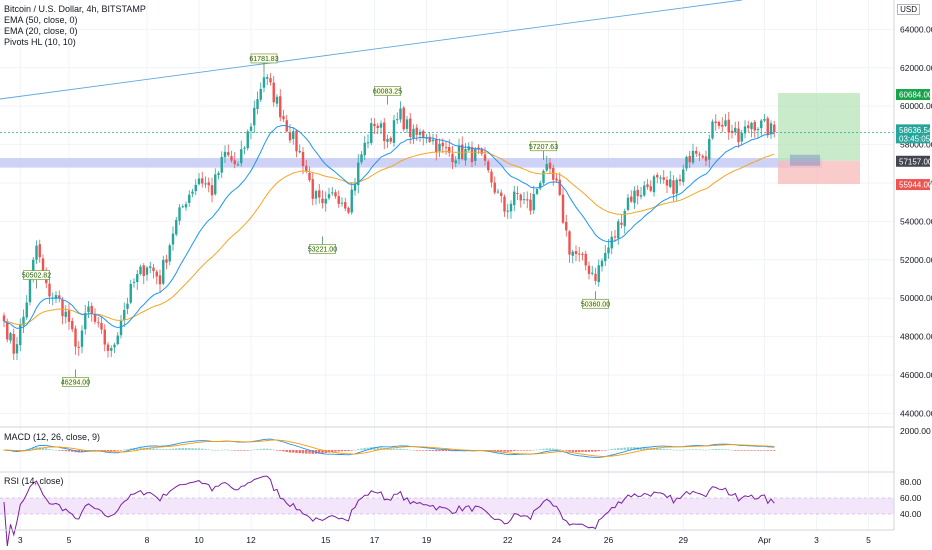 The width and height of the screenshot is (932, 550). Describe the element at coordinates (375, 540) in the screenshot. I see `time-tick-label: 17` at that location.